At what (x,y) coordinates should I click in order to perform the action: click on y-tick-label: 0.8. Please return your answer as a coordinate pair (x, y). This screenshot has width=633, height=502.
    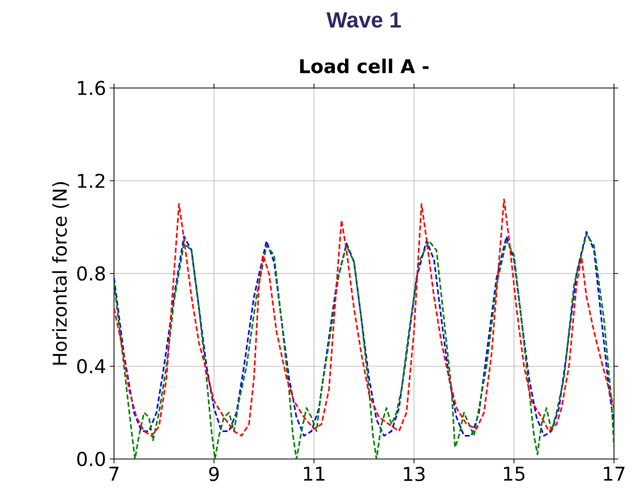
    Looking at the image, I should click on (91, 273).